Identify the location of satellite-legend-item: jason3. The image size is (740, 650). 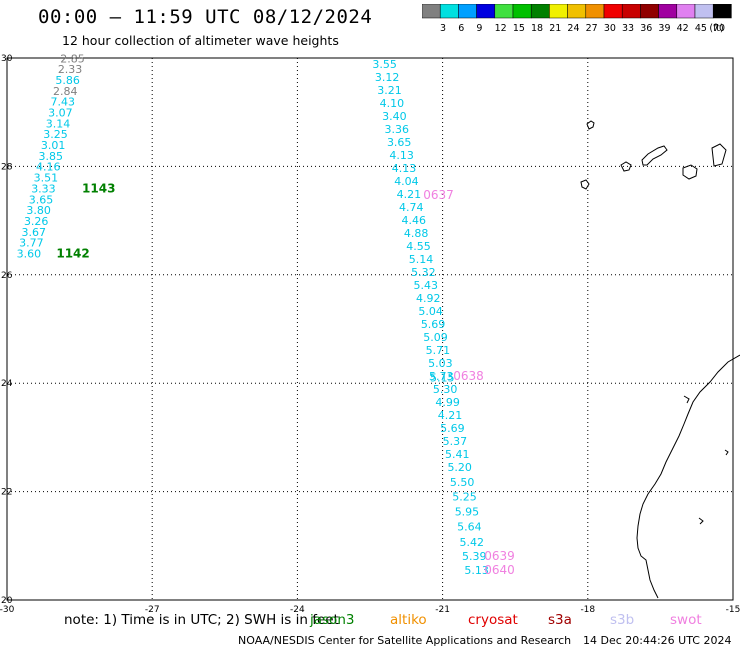
(332, 620).